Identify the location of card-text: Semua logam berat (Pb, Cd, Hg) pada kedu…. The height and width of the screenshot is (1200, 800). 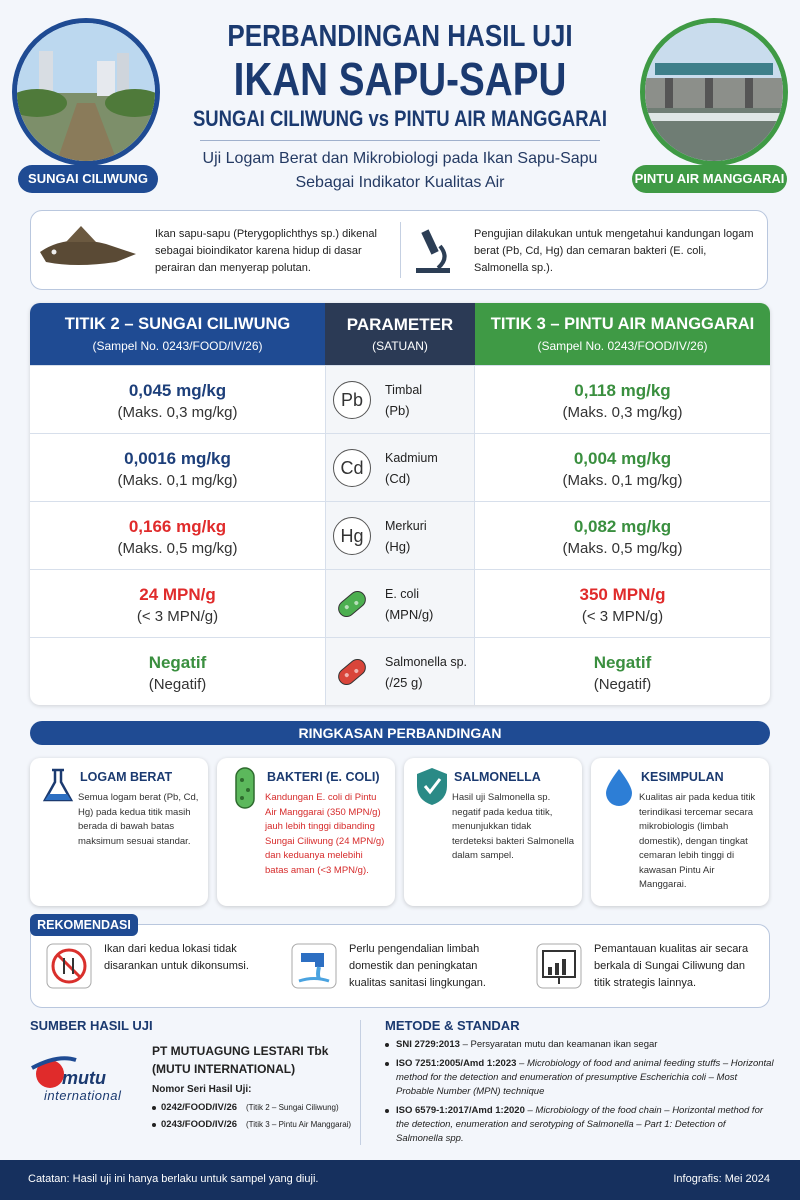
(138, 819).